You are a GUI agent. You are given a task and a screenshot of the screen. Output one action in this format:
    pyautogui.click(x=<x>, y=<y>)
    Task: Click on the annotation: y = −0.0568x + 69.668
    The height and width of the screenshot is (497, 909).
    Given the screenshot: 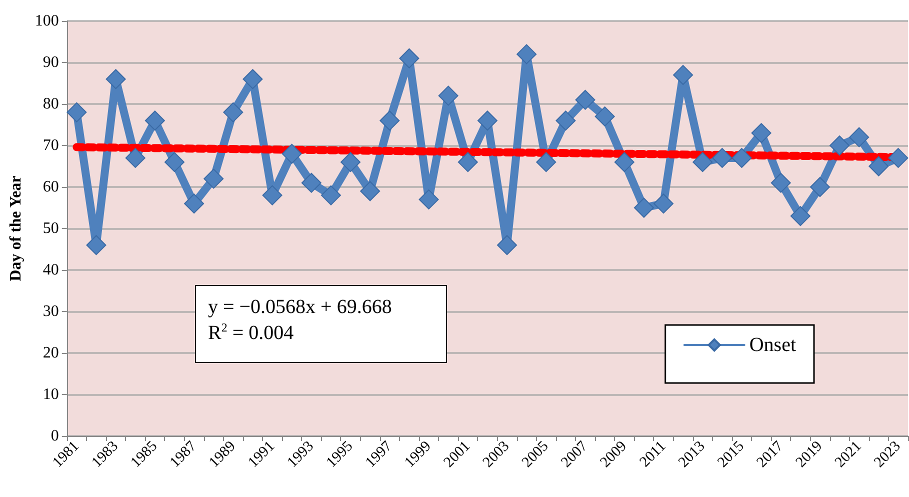 What is the action you would take?
    pyautogui.click(x=300, y=307)
    